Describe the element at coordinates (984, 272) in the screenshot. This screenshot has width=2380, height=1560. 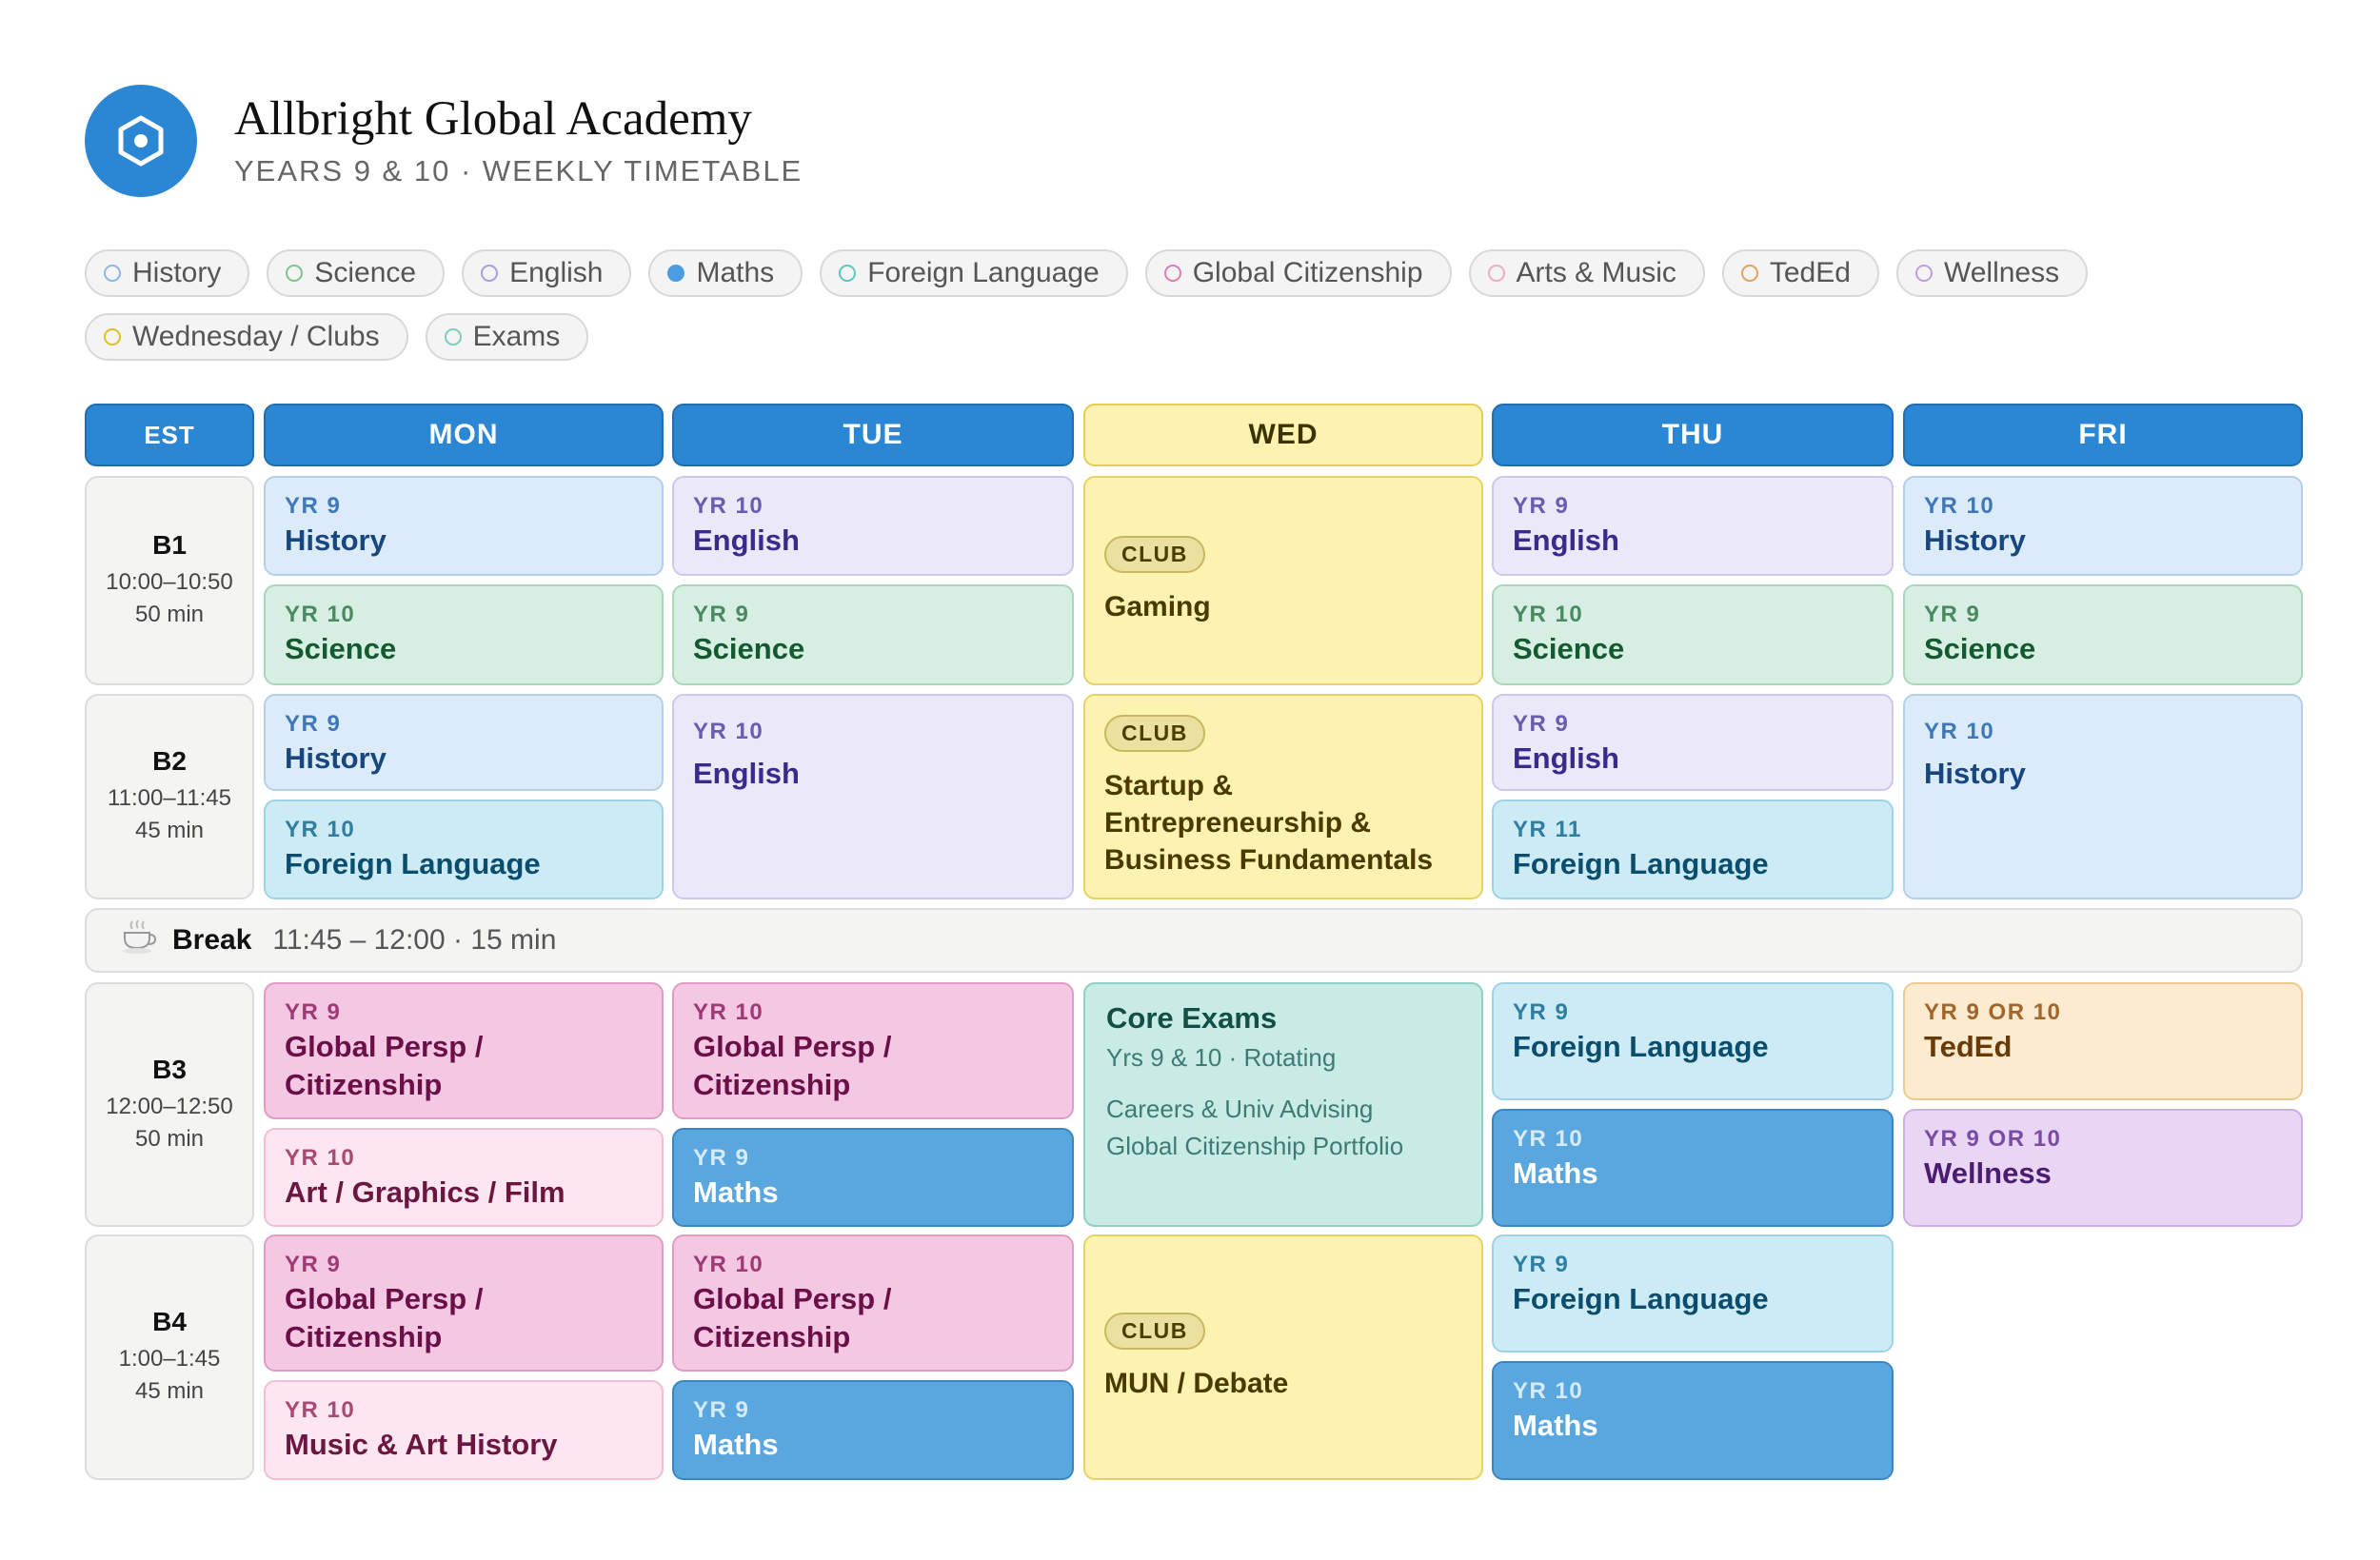
I see `legend-label: Foreign Language` at that location.